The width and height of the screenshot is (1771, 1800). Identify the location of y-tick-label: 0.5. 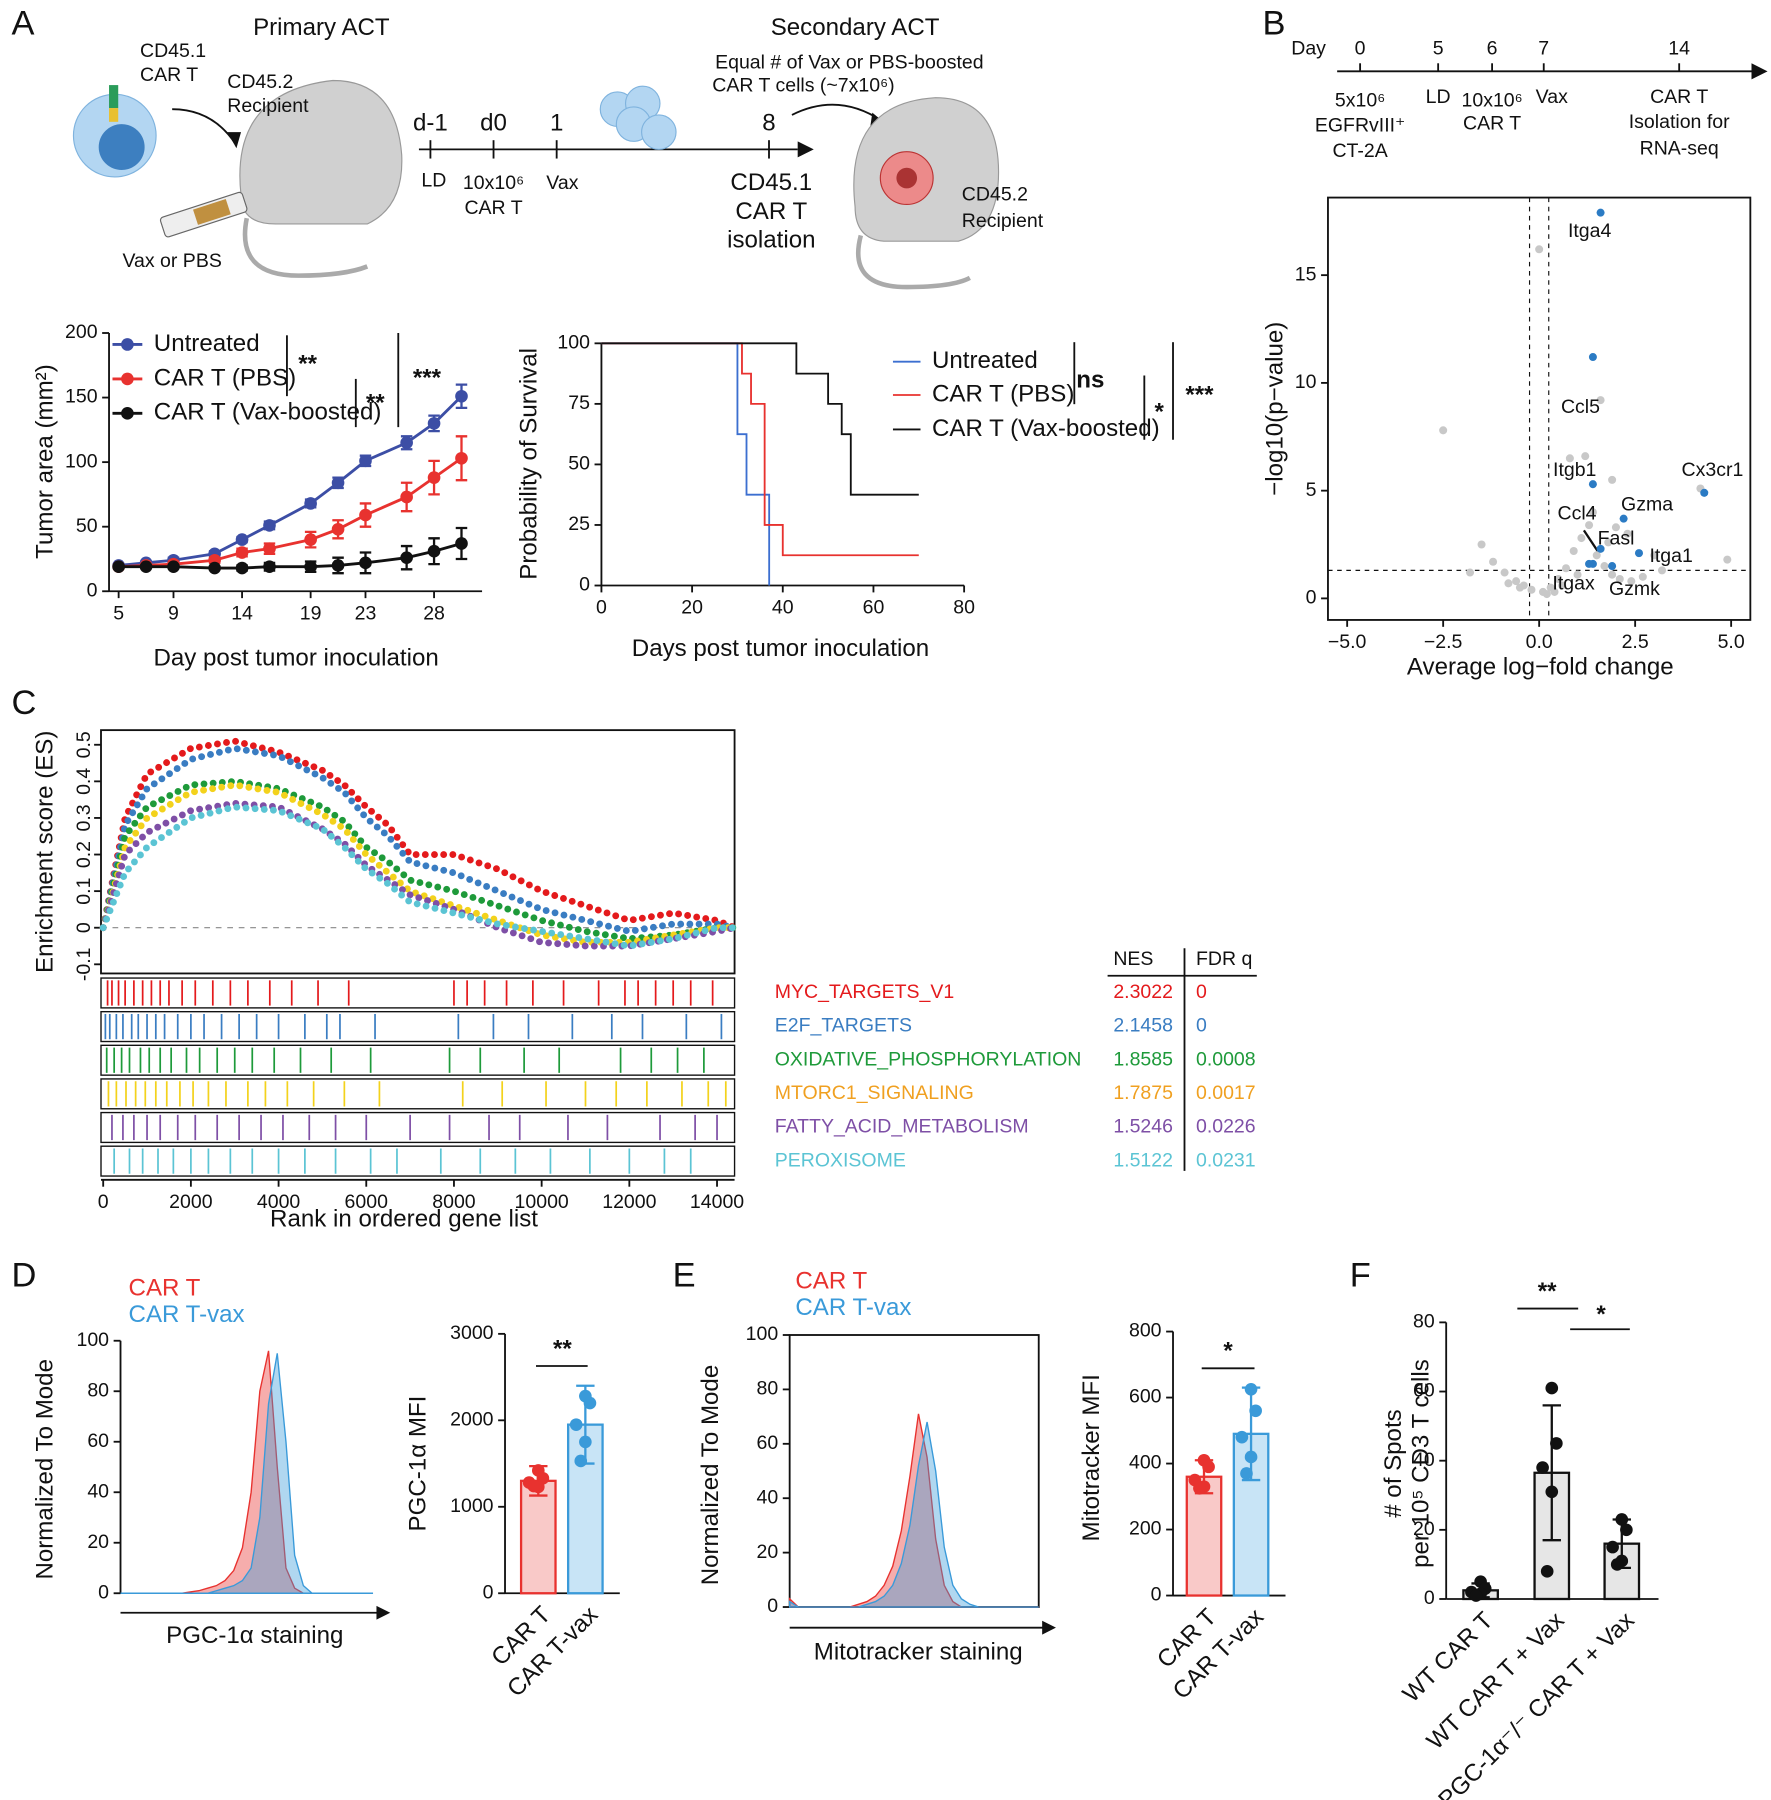
(84, 744).